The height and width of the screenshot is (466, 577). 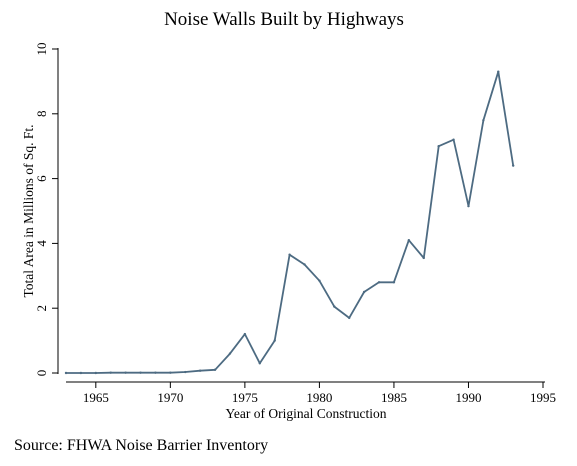 I want to click on y-tick-label: 2, so click(x=41, y=308).